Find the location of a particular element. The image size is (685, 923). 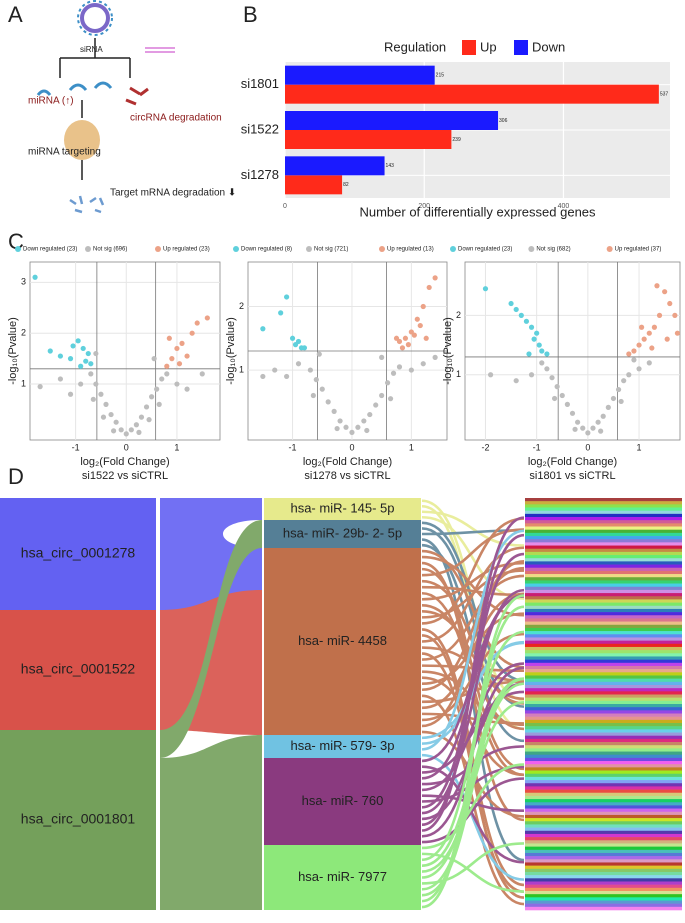

node-label: hsa- miR- 579- 3p is located at coordinates (342, 745).